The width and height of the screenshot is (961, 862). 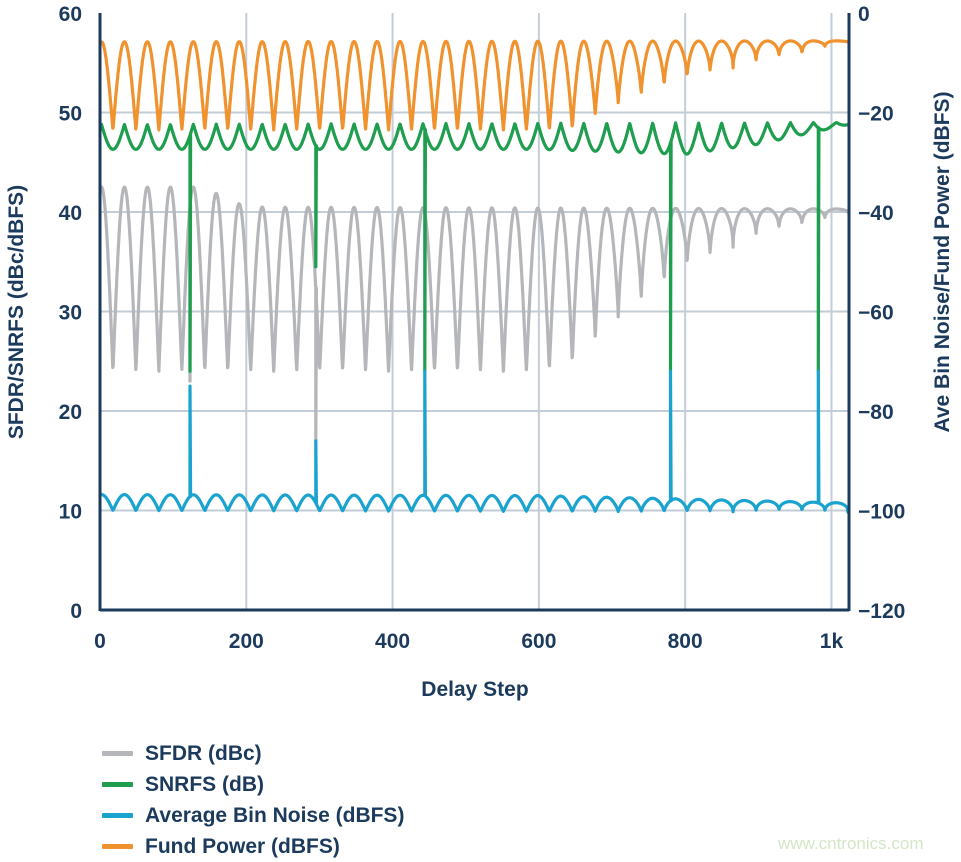 What do you see at coordinates (876, 114) in the screenshot?
I see `right-y-tick-label: −20` at bounding box center [876, 114].